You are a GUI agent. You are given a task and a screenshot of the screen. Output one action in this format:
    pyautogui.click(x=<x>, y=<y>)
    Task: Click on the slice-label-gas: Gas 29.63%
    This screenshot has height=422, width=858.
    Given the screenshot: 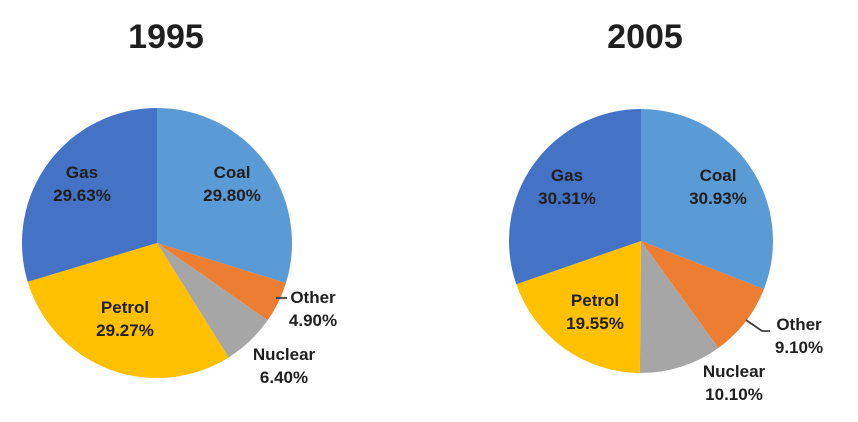 What is the action you would take?
    pyautogui.click(x=82, y=184)
    